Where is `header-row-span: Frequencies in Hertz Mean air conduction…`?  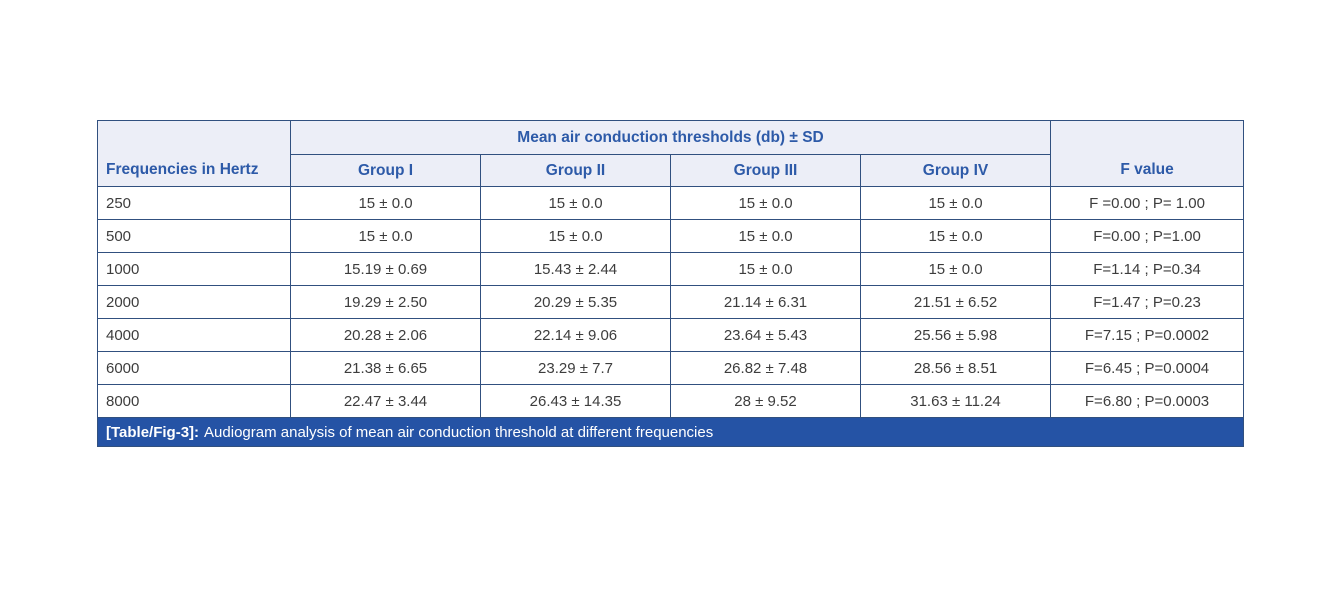 header-row-span: Frequencies in Hertz Mean air conduction… is located at coordinates (671, 153).